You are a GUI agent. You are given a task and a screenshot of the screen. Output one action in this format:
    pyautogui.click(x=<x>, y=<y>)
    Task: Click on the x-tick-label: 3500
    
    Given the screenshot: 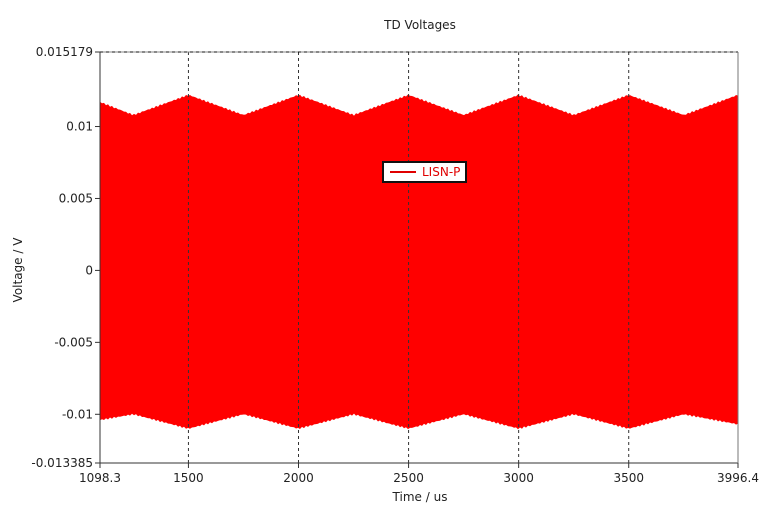 What is the action you would take?
    pyautogui.click(x=628, y=478)
    